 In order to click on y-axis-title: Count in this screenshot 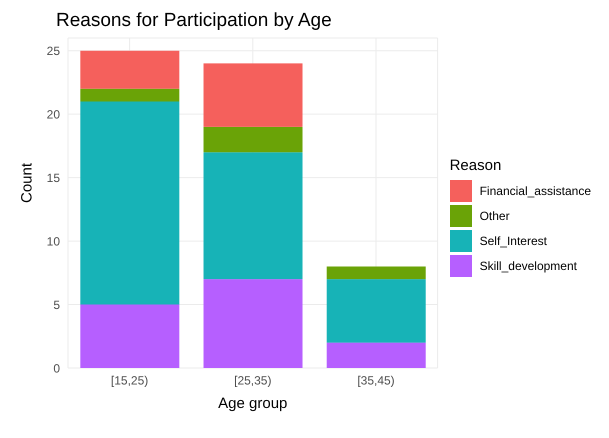, I will do `click(27, 182)`.